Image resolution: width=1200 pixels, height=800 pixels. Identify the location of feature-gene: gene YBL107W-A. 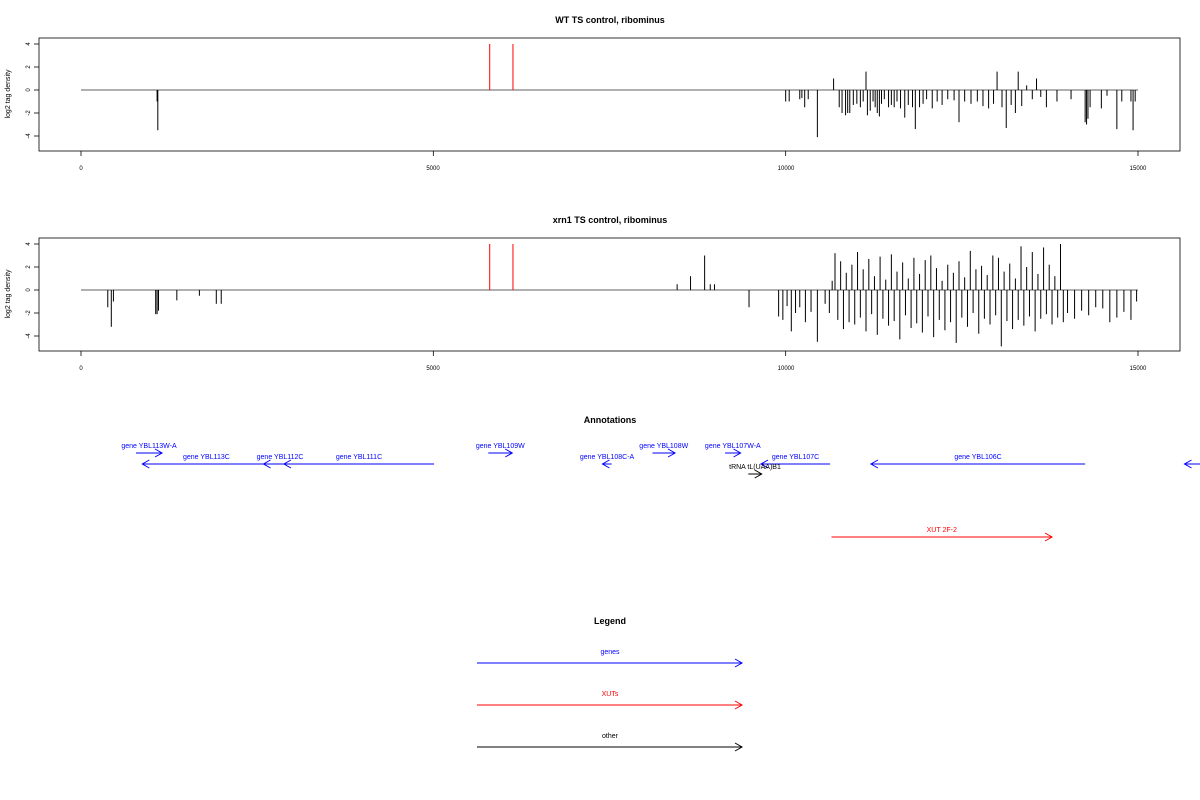
(733, 450).